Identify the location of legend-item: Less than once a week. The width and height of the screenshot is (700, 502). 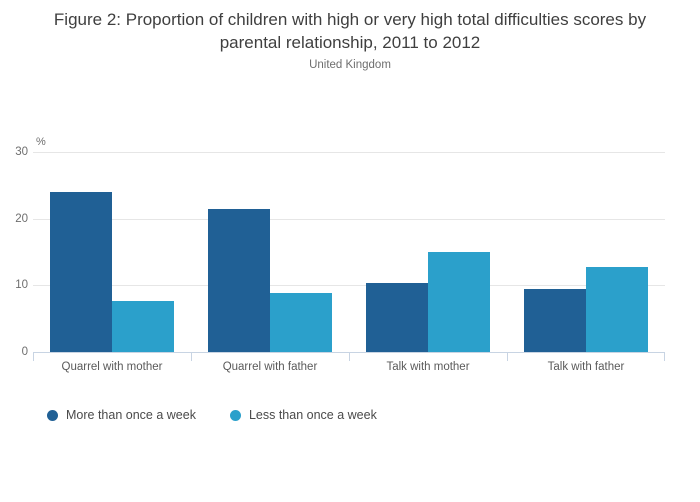
(303, 415).